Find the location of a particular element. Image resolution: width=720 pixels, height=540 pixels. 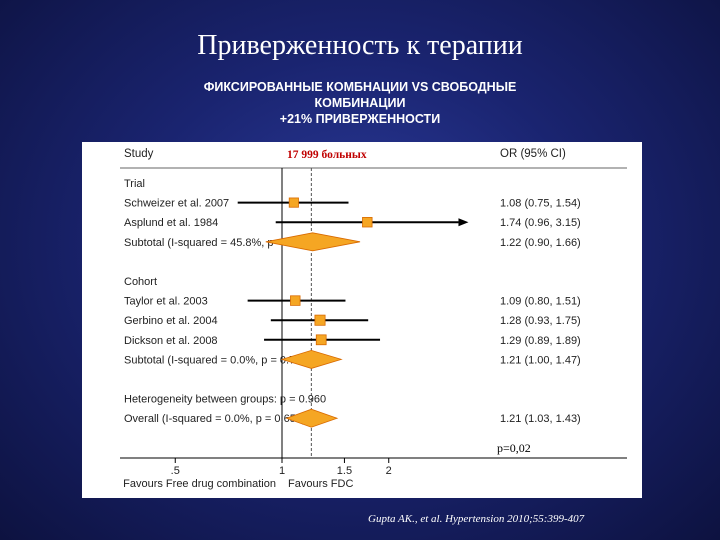

study-label: Gerbino et al. 2004 is located at coordinates (171, 321).